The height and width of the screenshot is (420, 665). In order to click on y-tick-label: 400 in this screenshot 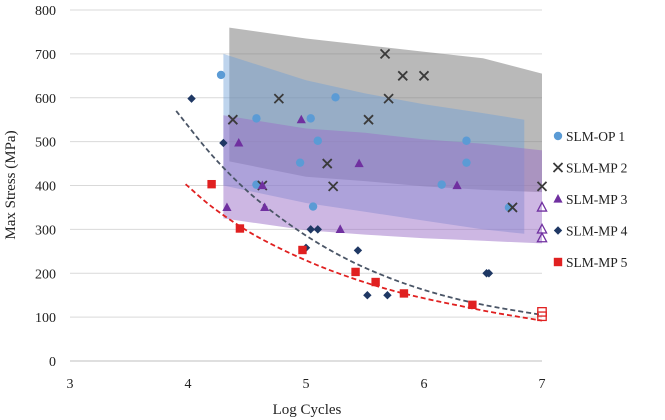, I will do `click(45, 187)`.